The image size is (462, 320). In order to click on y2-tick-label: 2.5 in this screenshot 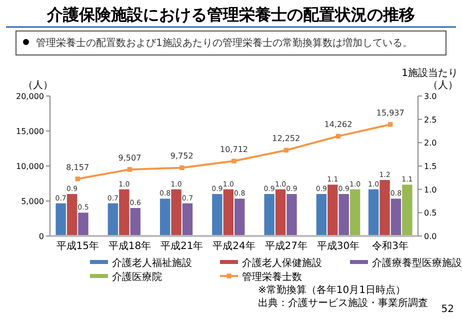, I will do `click(430, 119)`.